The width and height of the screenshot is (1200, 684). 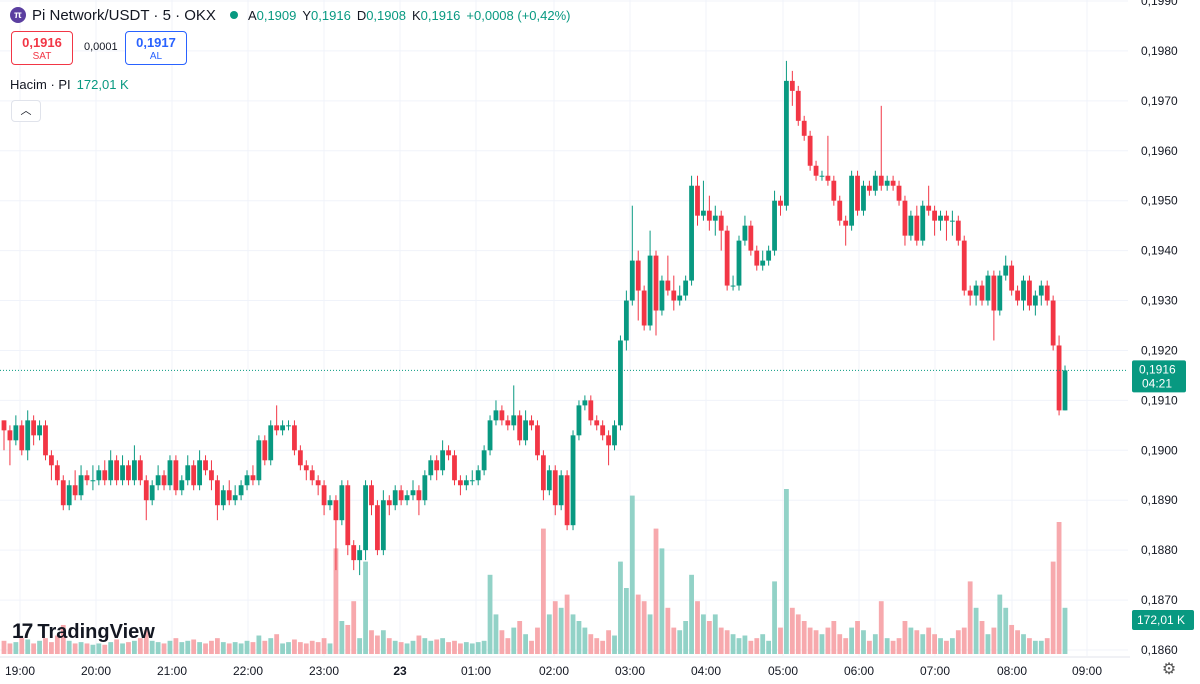 I want to click on buy-label: AL, so click(x=156, y=56).